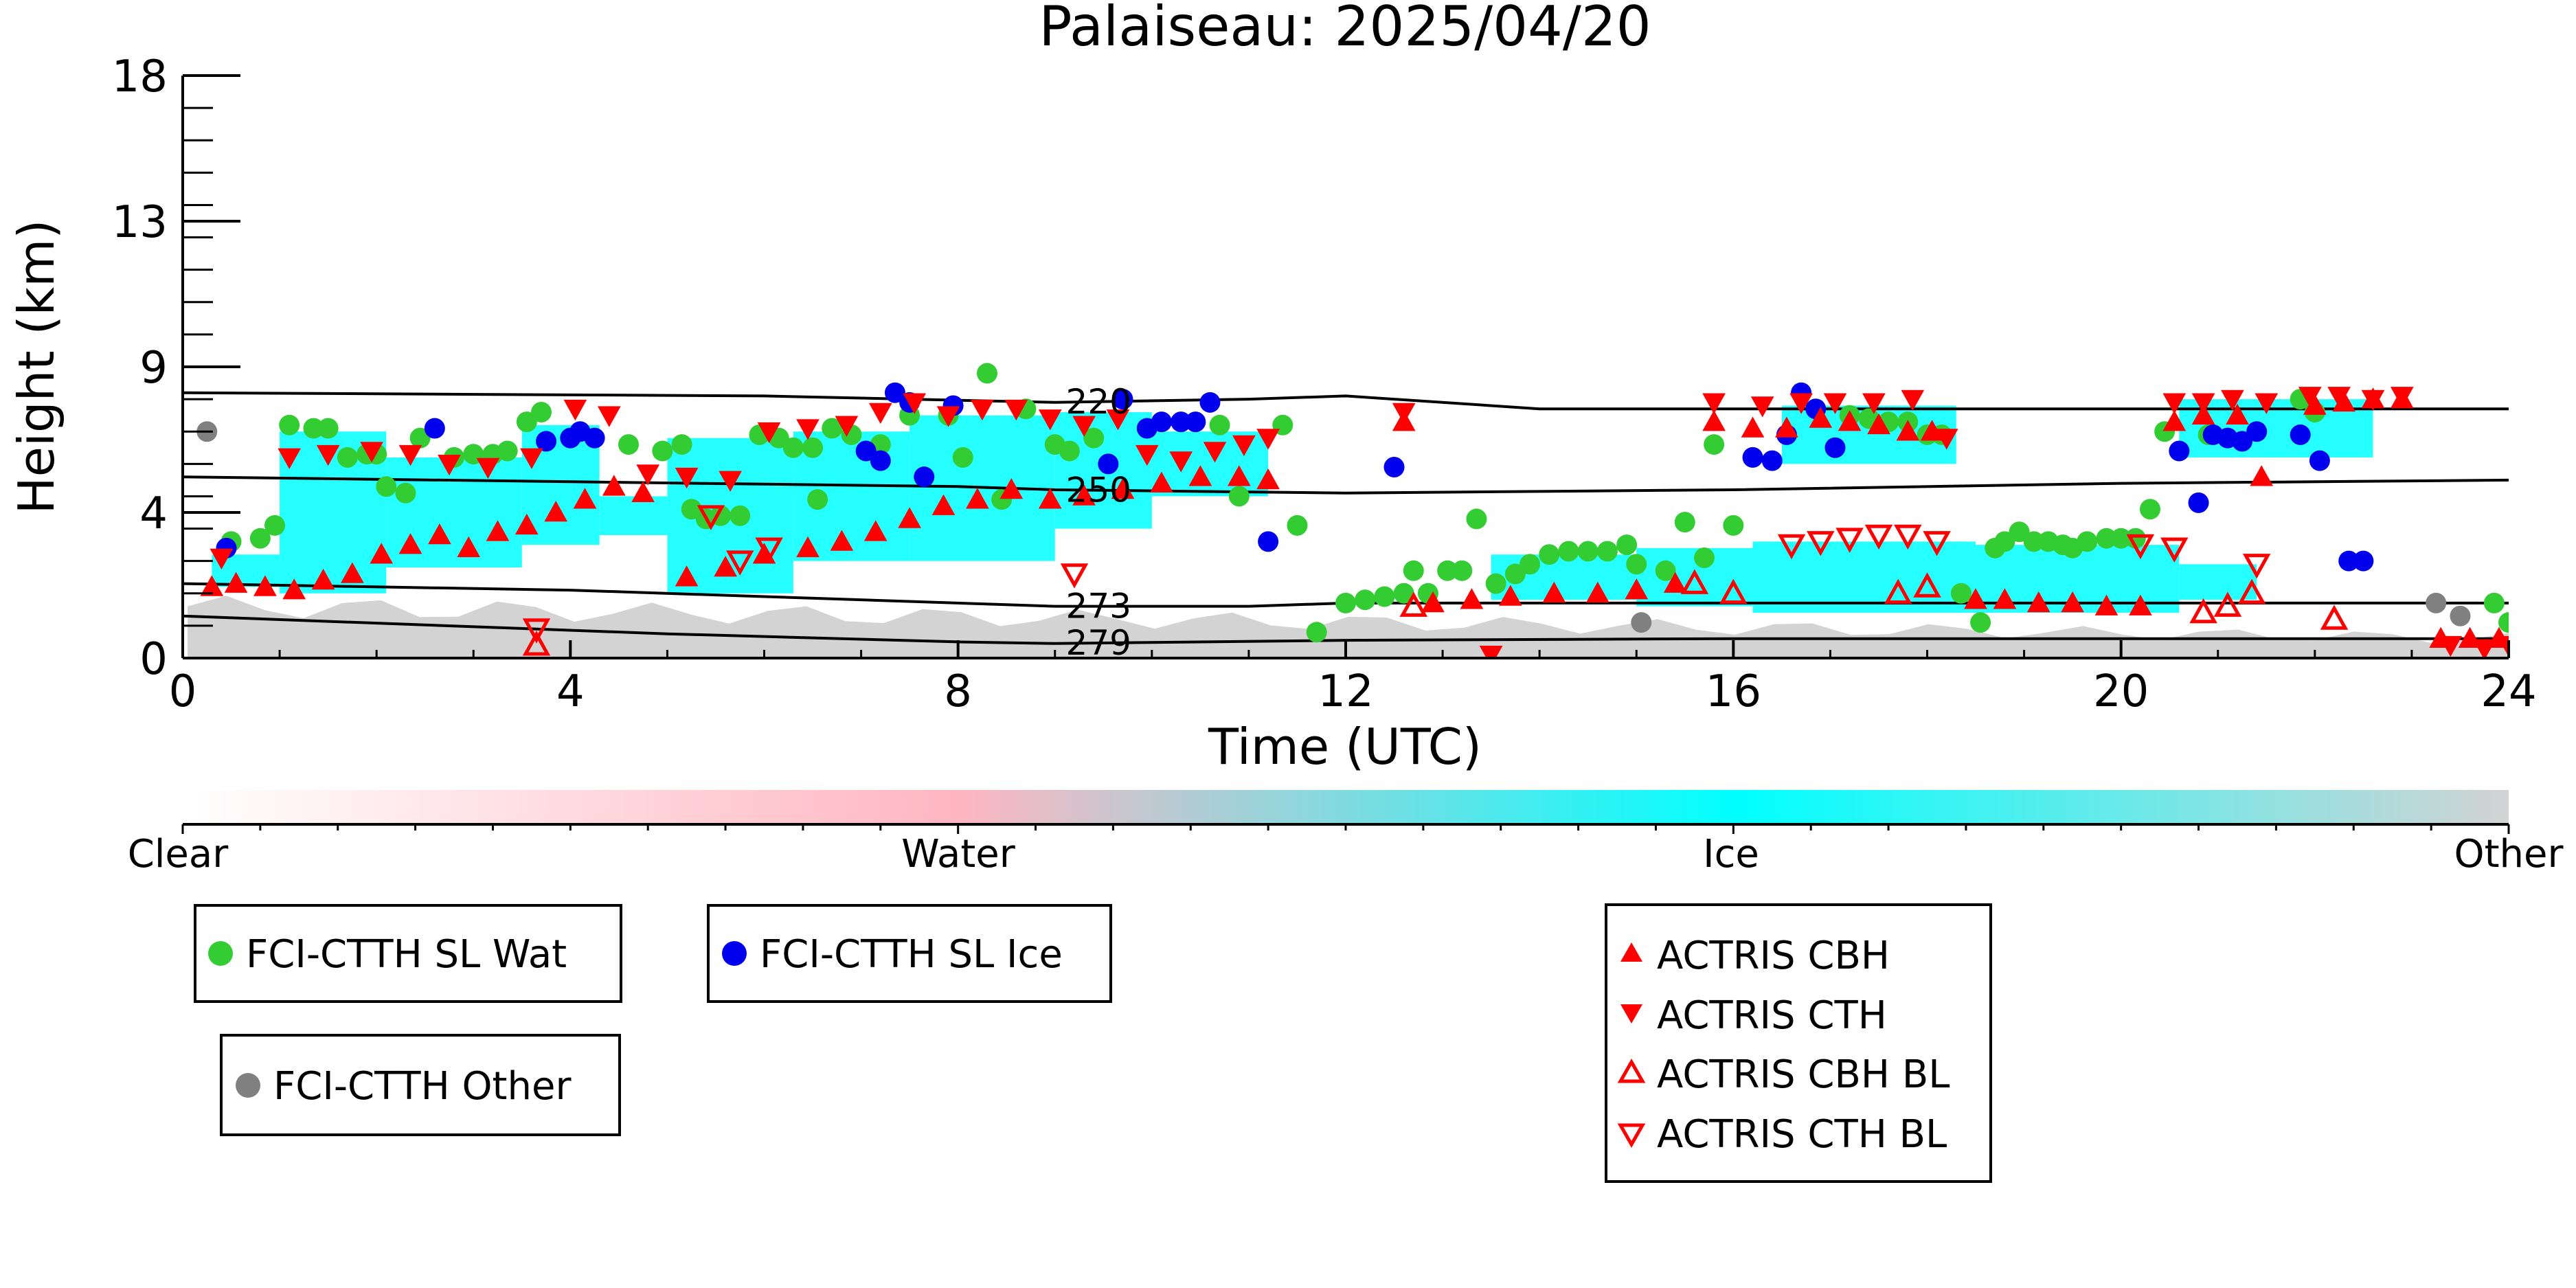  What do you see at coordinates (1345, 691) in the screenshot?
I see `x-tick-label-12: 12` at bounding box center [1345, 691].